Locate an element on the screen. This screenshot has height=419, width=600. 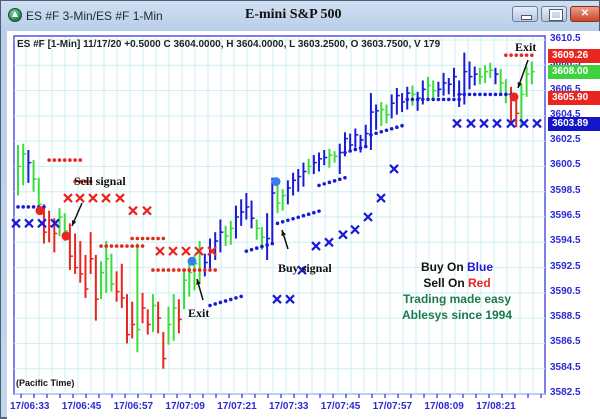
y-axis-label: 3588.5 is located at coordinates (565, 317).